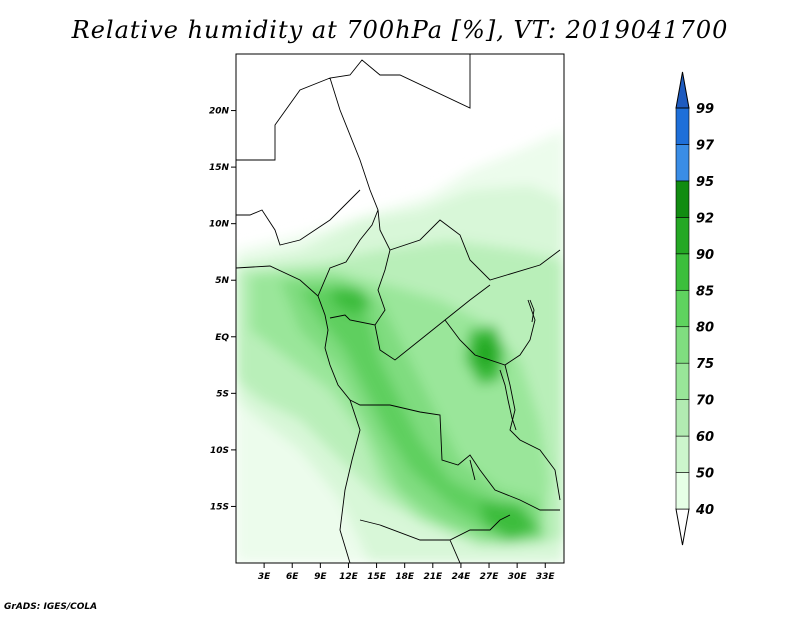 The width and height of the screenshot is (800, 618). I want to click on lat-tick-label: 15S, so click(219, 507).